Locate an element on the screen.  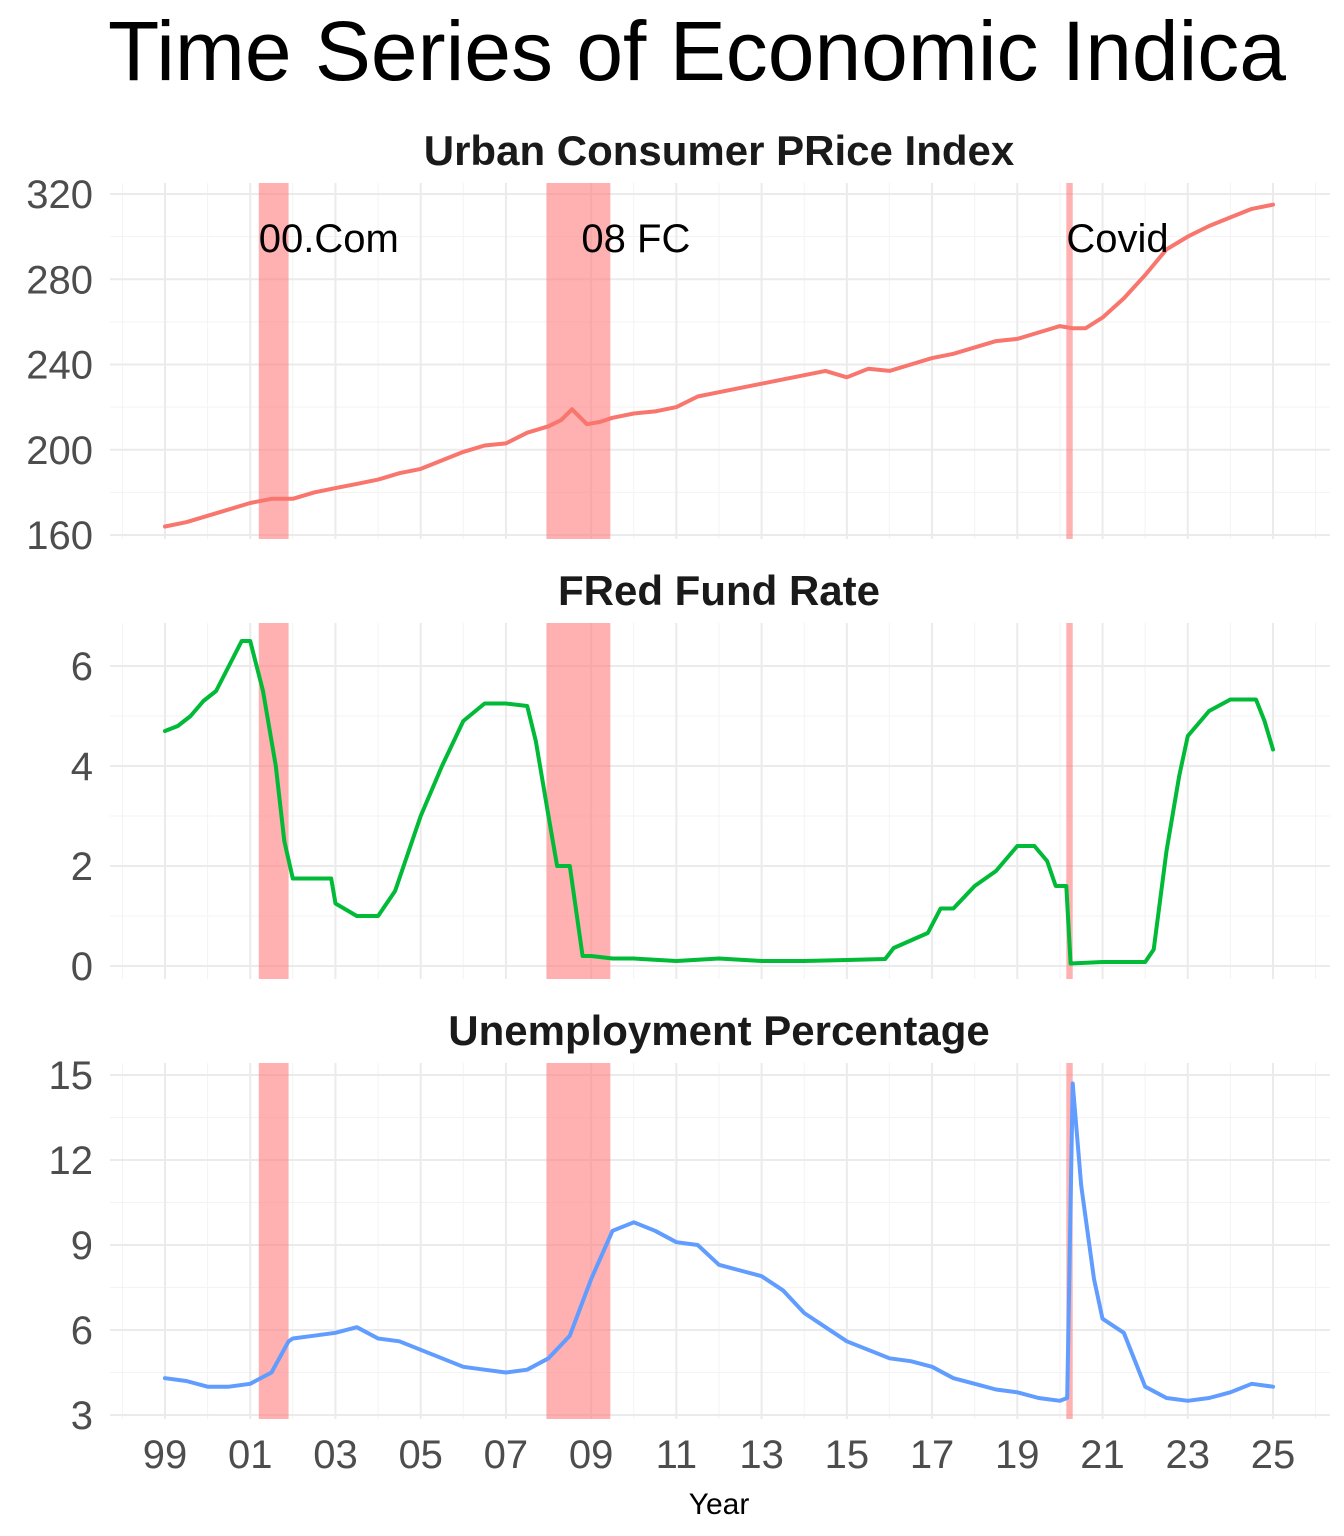
recession-label: Covid is located at coordinates (1117, 239).